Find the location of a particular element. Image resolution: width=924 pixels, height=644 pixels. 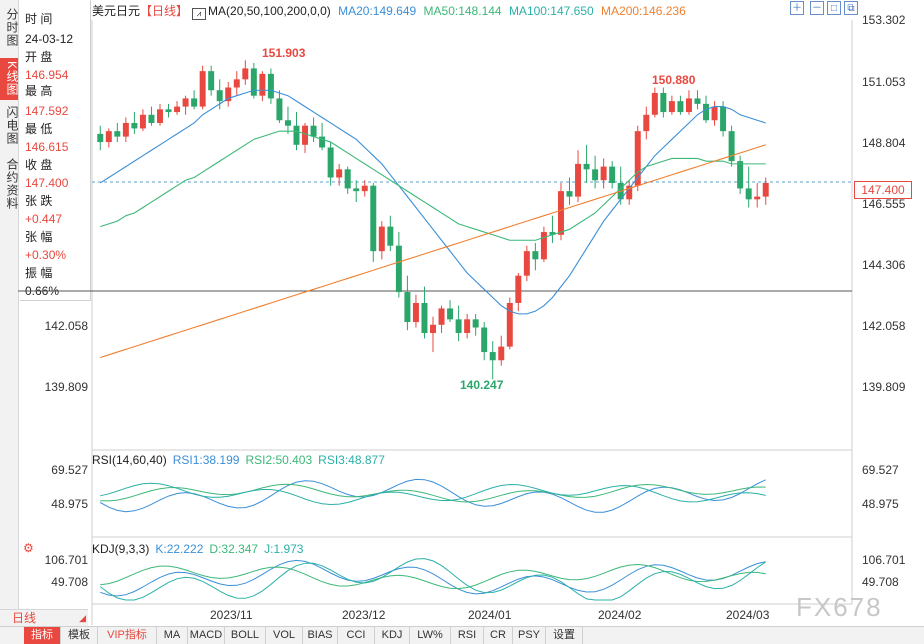

rsi-level-label: 69.527 is located at coordinates (69, 470).